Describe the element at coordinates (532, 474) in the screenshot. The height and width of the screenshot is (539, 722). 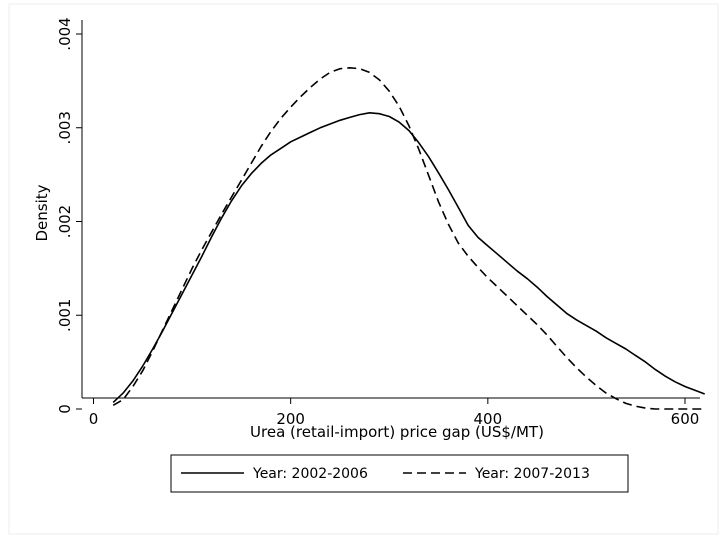
I see `legend-label-2: Year: 2007-2013` at that location.